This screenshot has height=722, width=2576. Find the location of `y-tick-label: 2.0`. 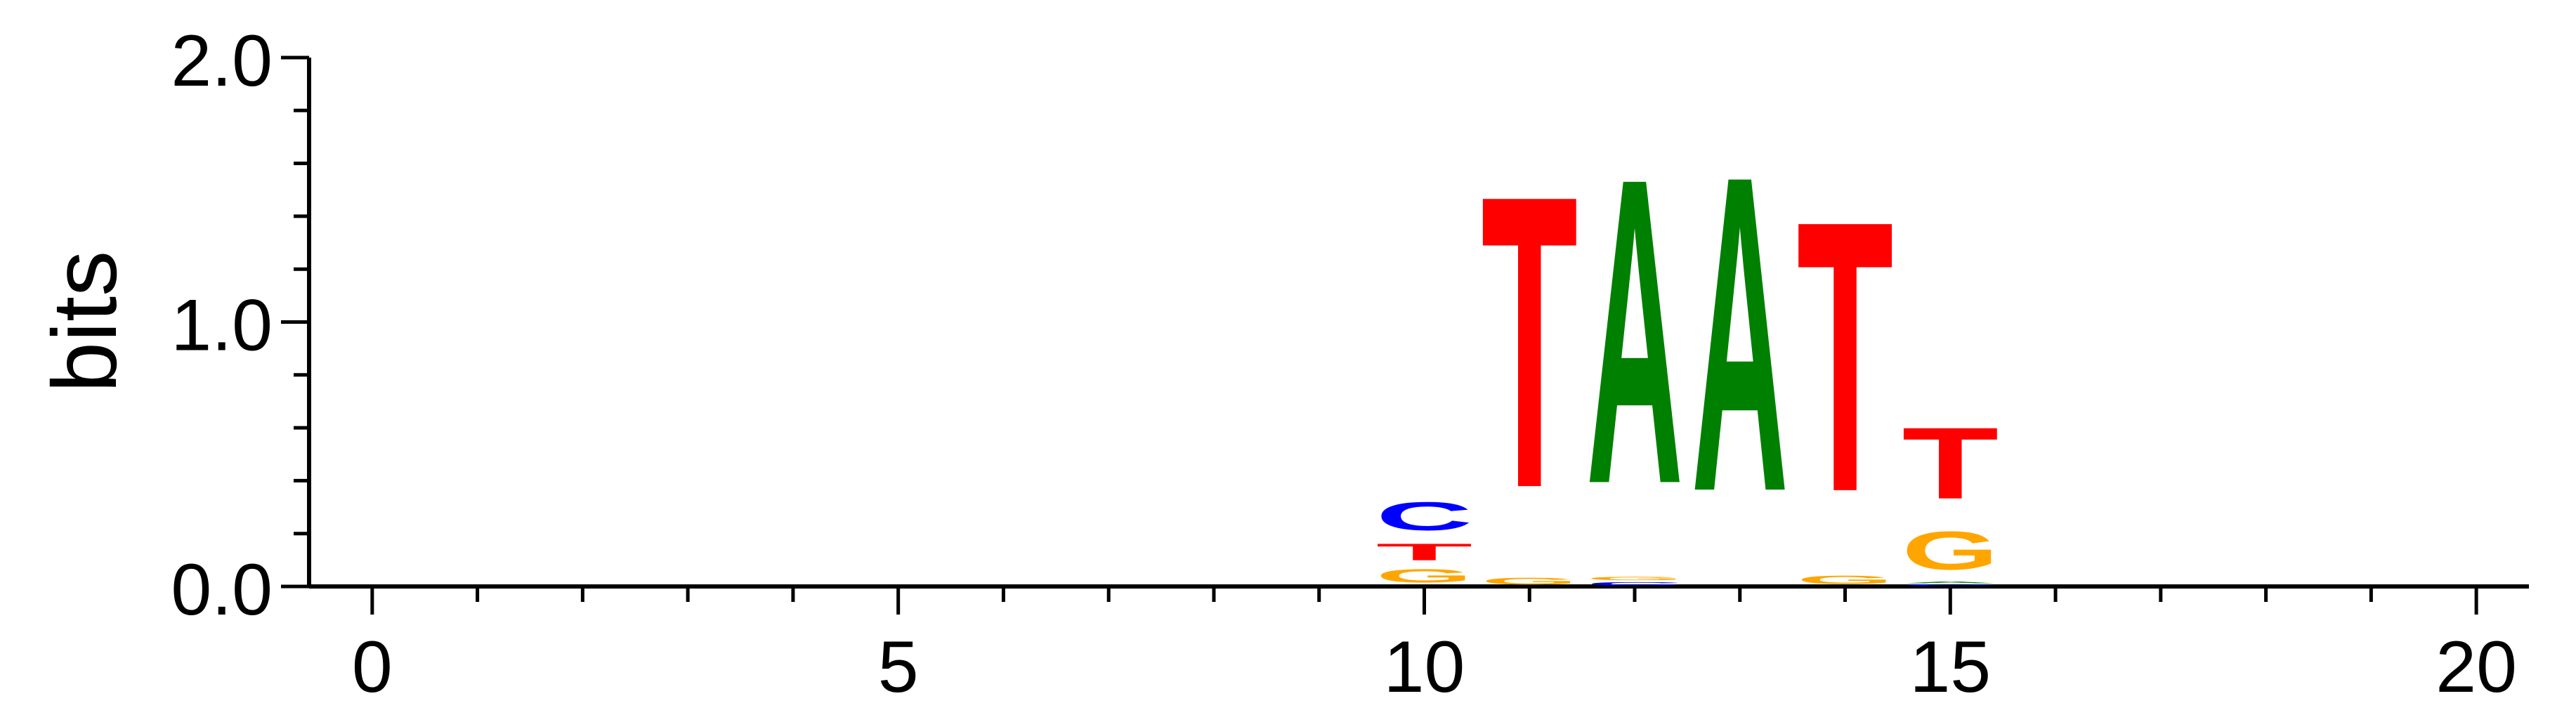

y-tick-label: 2.0 is located at coordinates (222, 61).